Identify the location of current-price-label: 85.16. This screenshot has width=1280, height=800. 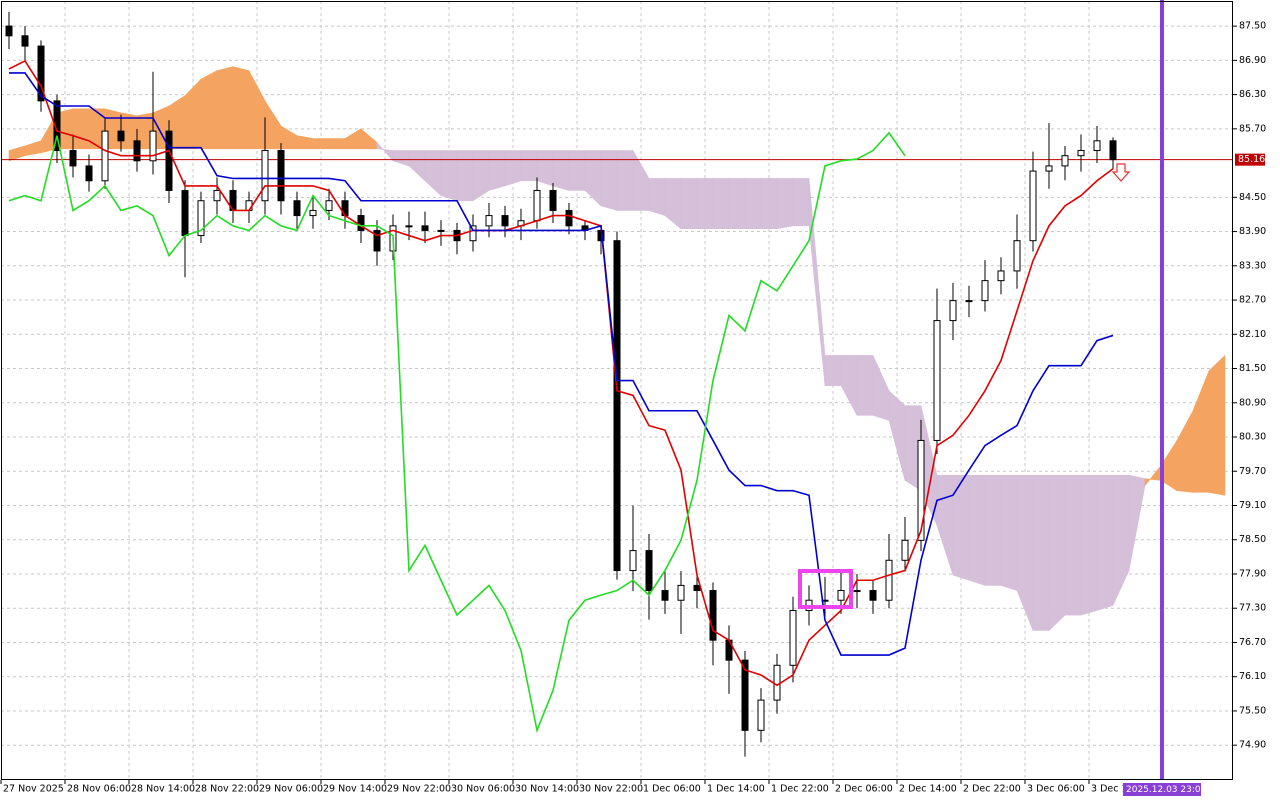
(1251, 159).